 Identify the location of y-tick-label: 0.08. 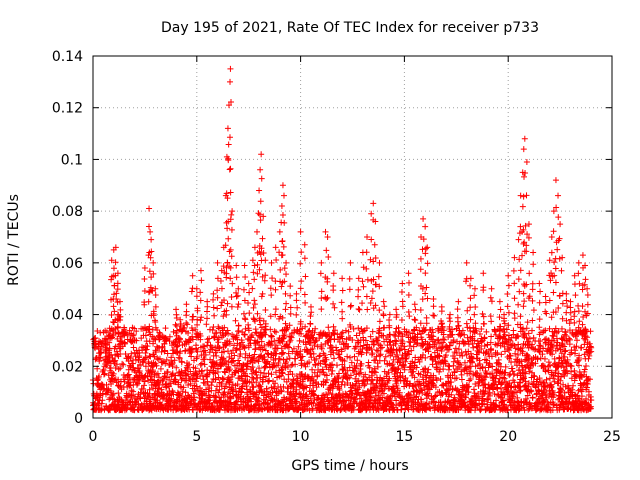
(67, 212).